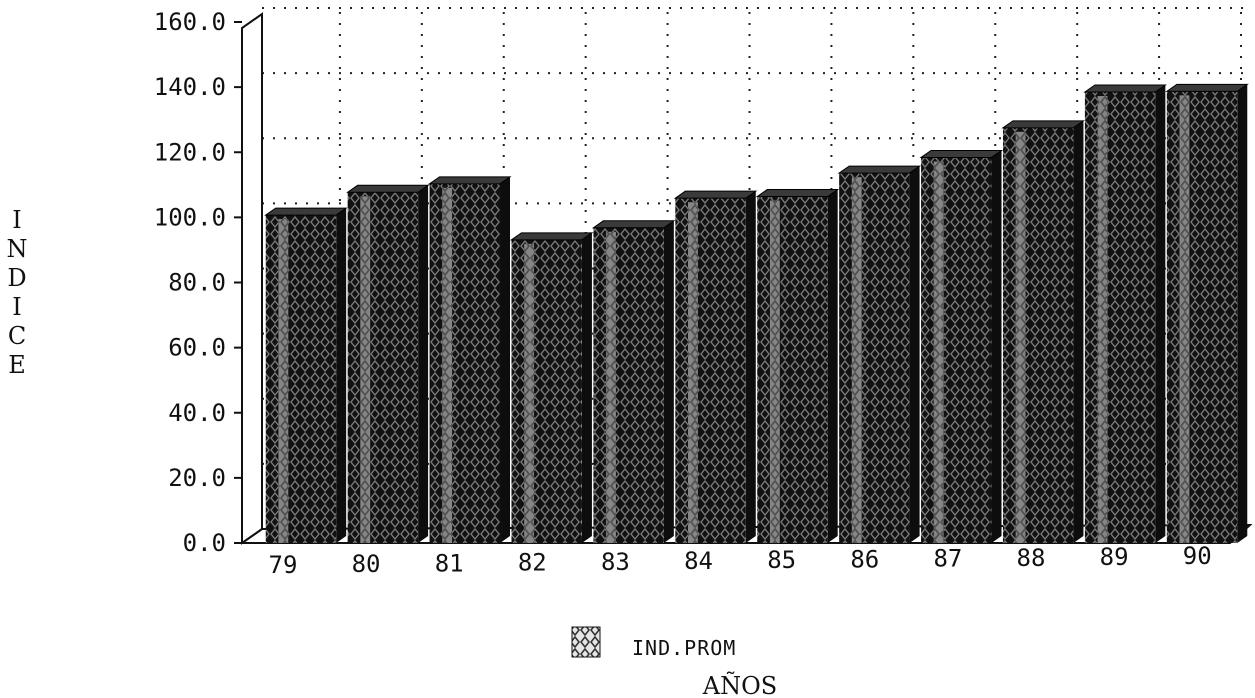  What do you see at coordinates (684, 648) in the screenshot?
I see `legend-label: IND.PROM` at bounding box center [684, 648].